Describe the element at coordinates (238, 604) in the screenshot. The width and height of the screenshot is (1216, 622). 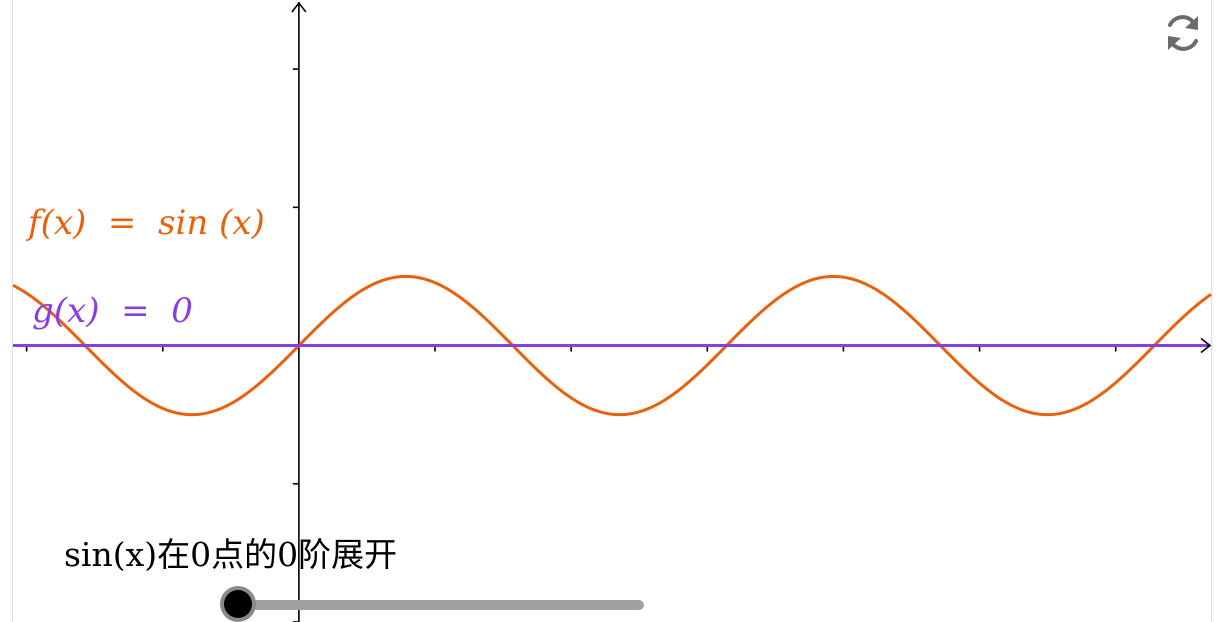
I see `slider-knob` at that location.